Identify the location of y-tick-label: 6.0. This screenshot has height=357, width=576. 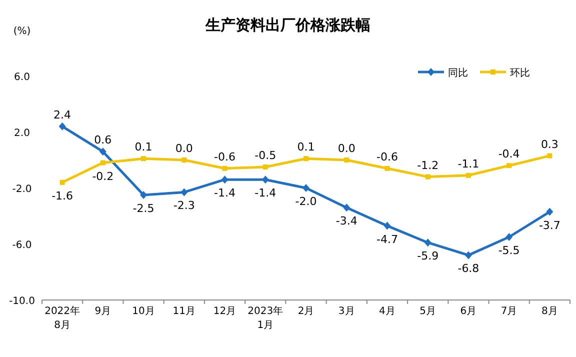
(22, 77).